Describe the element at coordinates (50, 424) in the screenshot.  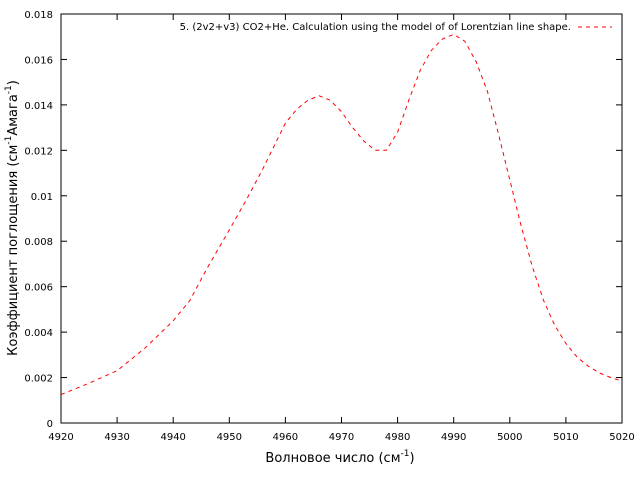
I see `y-tick-label: 0` at that location.